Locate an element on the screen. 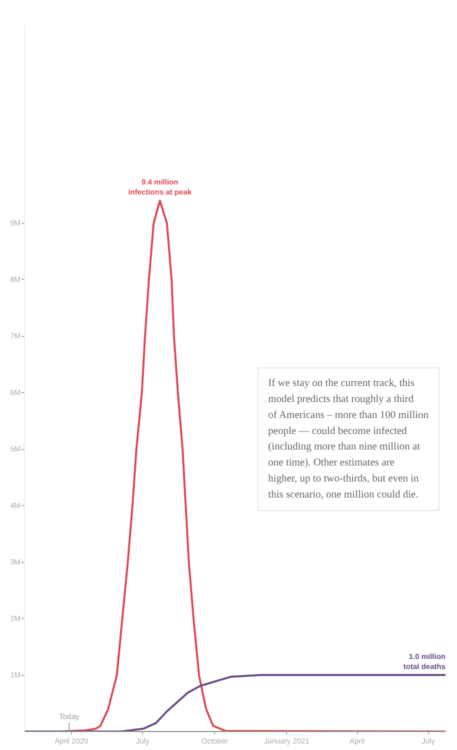  line-series is located at coordinates (235, 703).